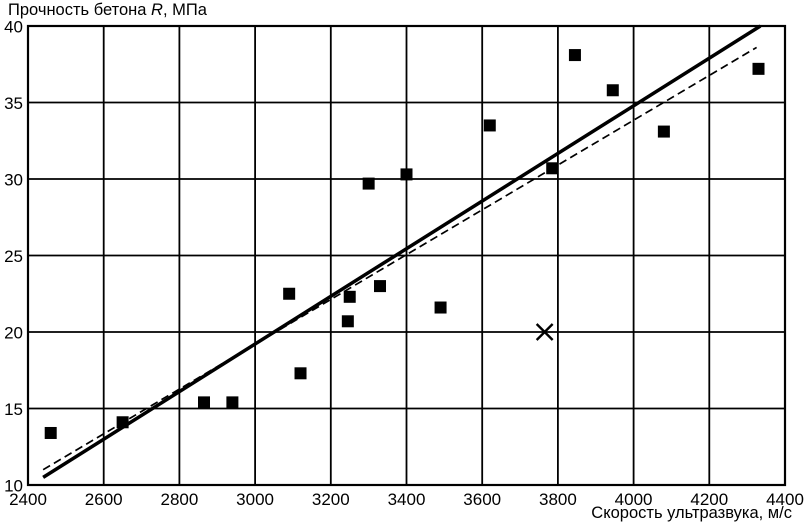  What do you see at coordinates (13, 180) in the screenshot?
I see `y-tick-label: 30` at bounding box center [13, 180].